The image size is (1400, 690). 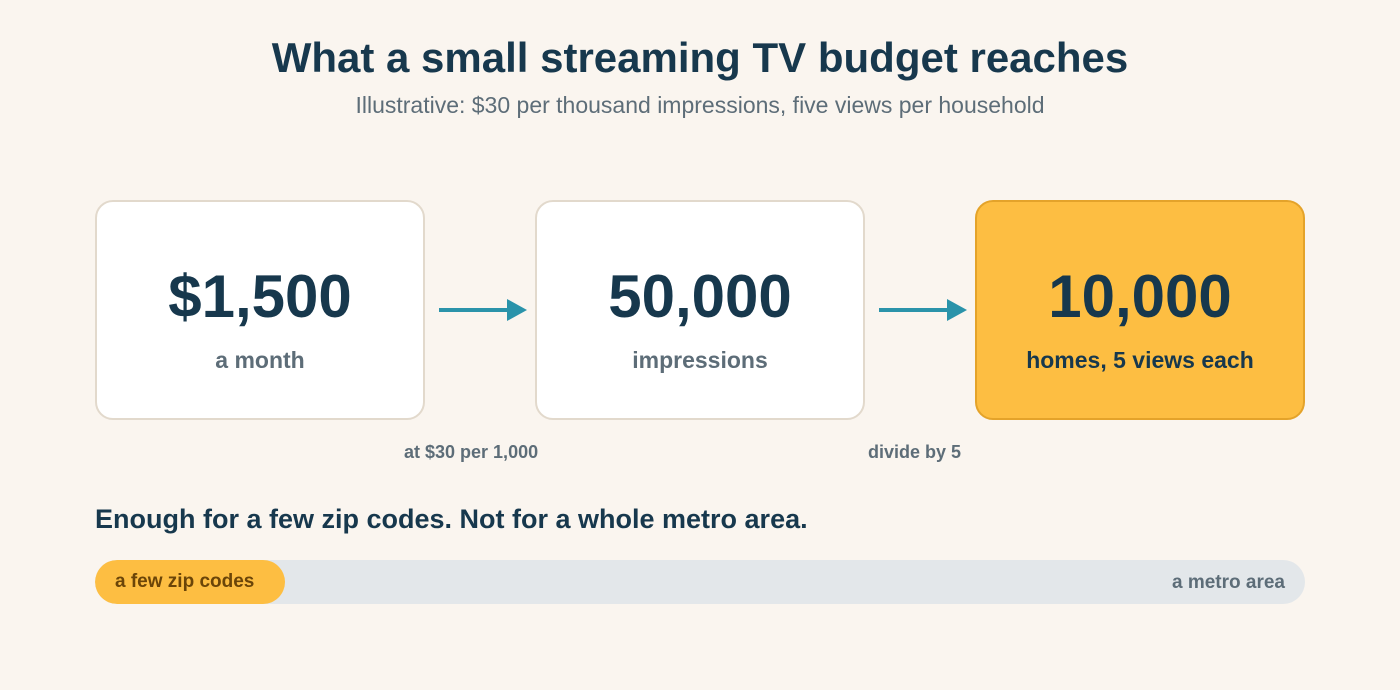 What do you see at coordinates (260, 360) in the screenshot?
I see `budget-label: a month` at bounding box center [260, 360].